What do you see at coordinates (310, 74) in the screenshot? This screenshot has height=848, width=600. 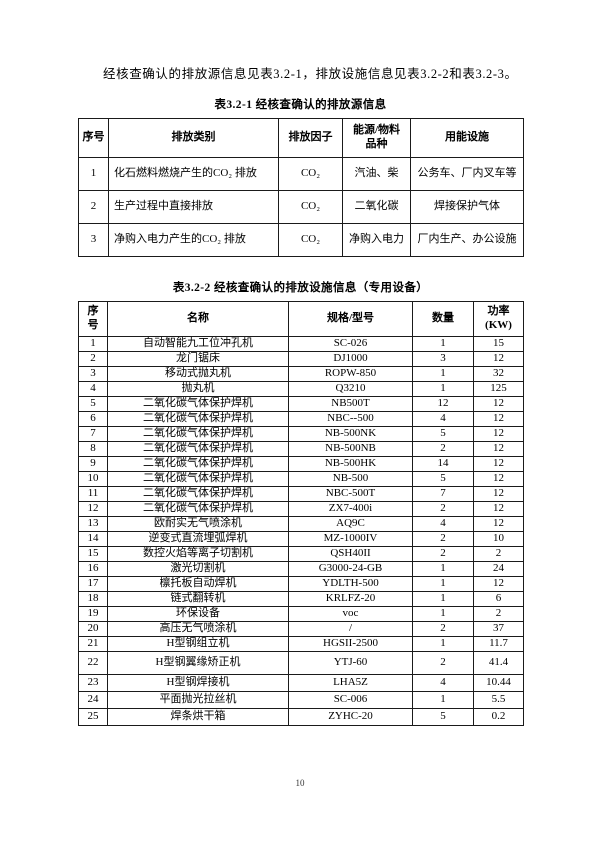 I see `intro-paragraph: 经核查确认的排放源信息见表3.2-1，排放设施信息见表3.2-2和表3.2-3。` at bounding box center [310, 74].